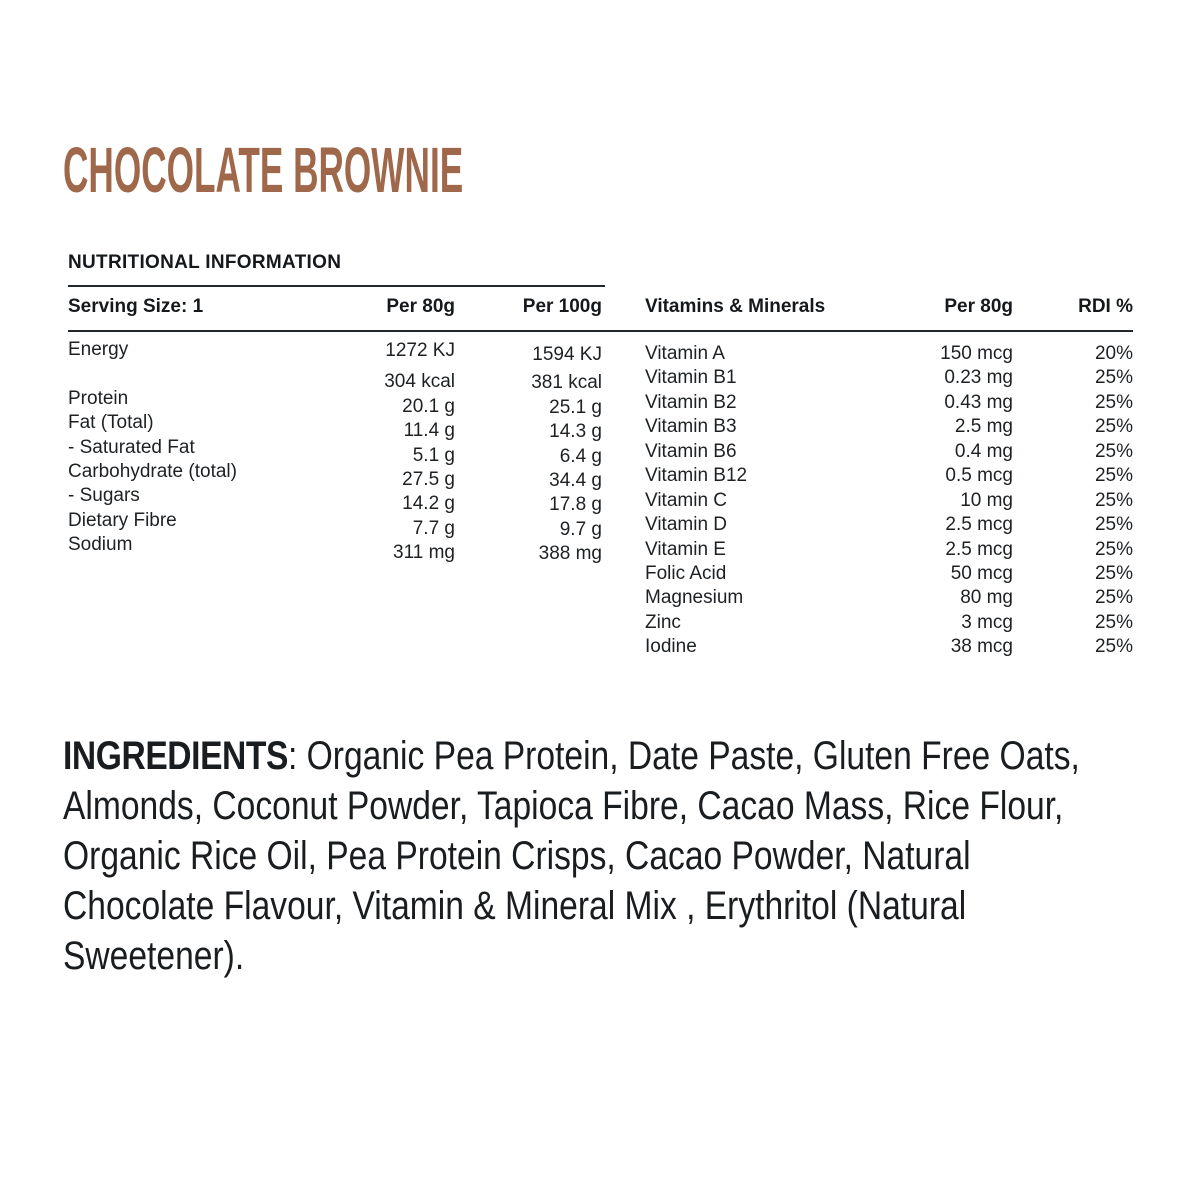  Describe the element at coordinates (131, 447) in the screenshot. I see `nutrient-label: - Saturated Fat` at that location.